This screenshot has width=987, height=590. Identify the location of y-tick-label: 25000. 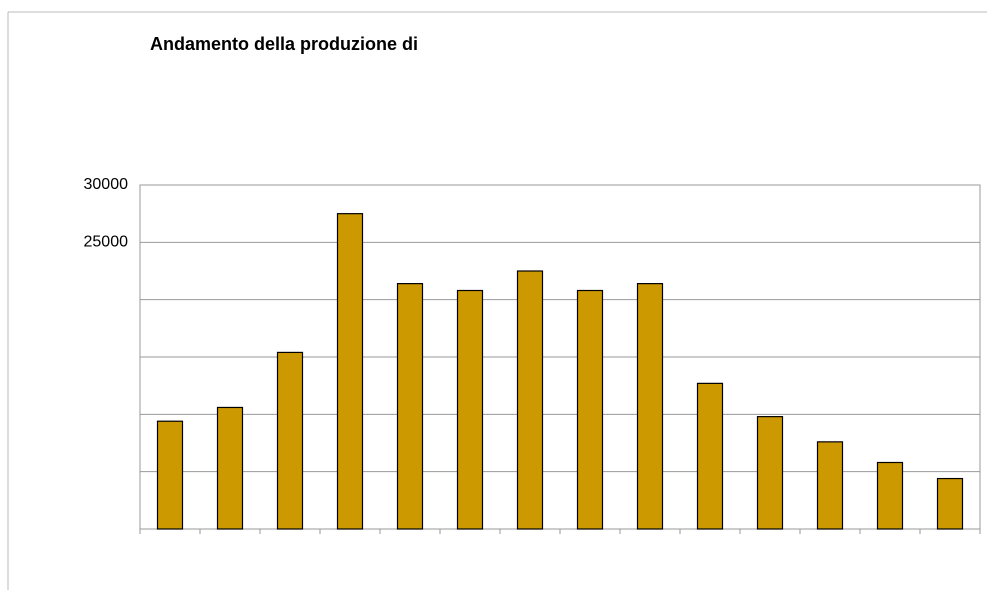
(106, 242).